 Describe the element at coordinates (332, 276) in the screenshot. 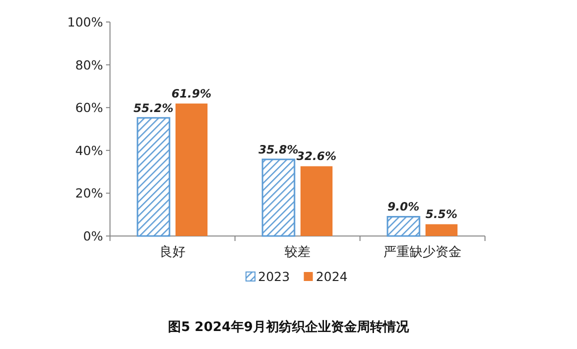

I see `legend-label: 2024` at that location.